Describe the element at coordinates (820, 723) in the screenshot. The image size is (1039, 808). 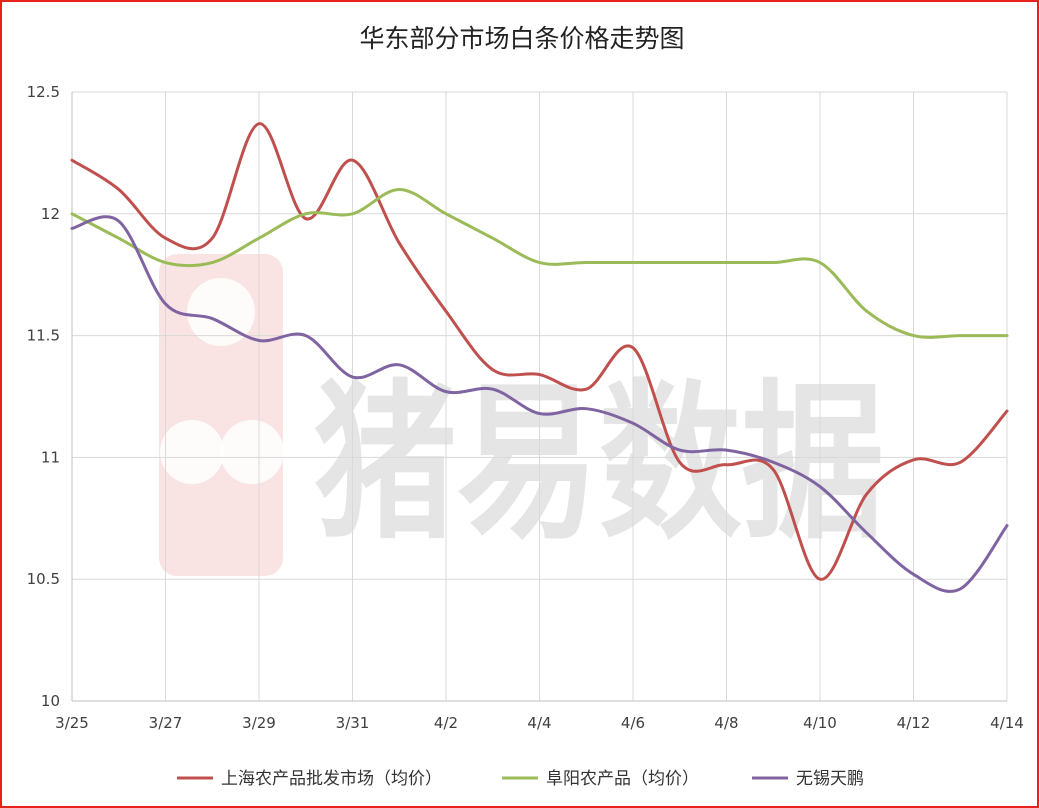
I see `x-tick-label: 4/10` at that location.